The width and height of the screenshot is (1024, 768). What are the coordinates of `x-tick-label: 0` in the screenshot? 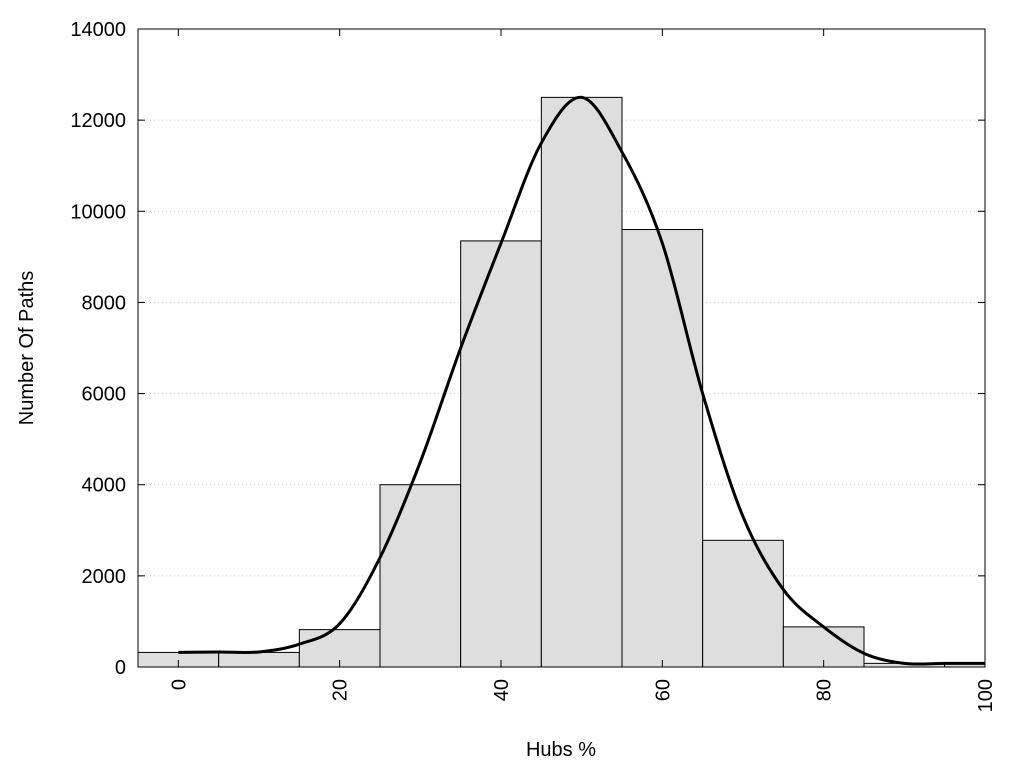 It's located at (179, 684).